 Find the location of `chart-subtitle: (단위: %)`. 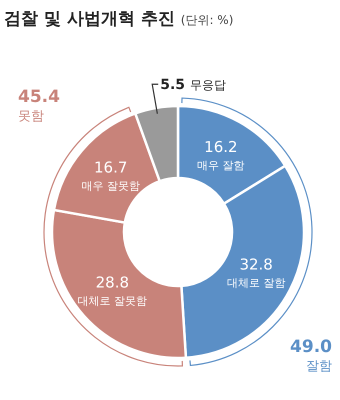

chart-subtitle: (단위: %) is located at coordinates (207, 20).